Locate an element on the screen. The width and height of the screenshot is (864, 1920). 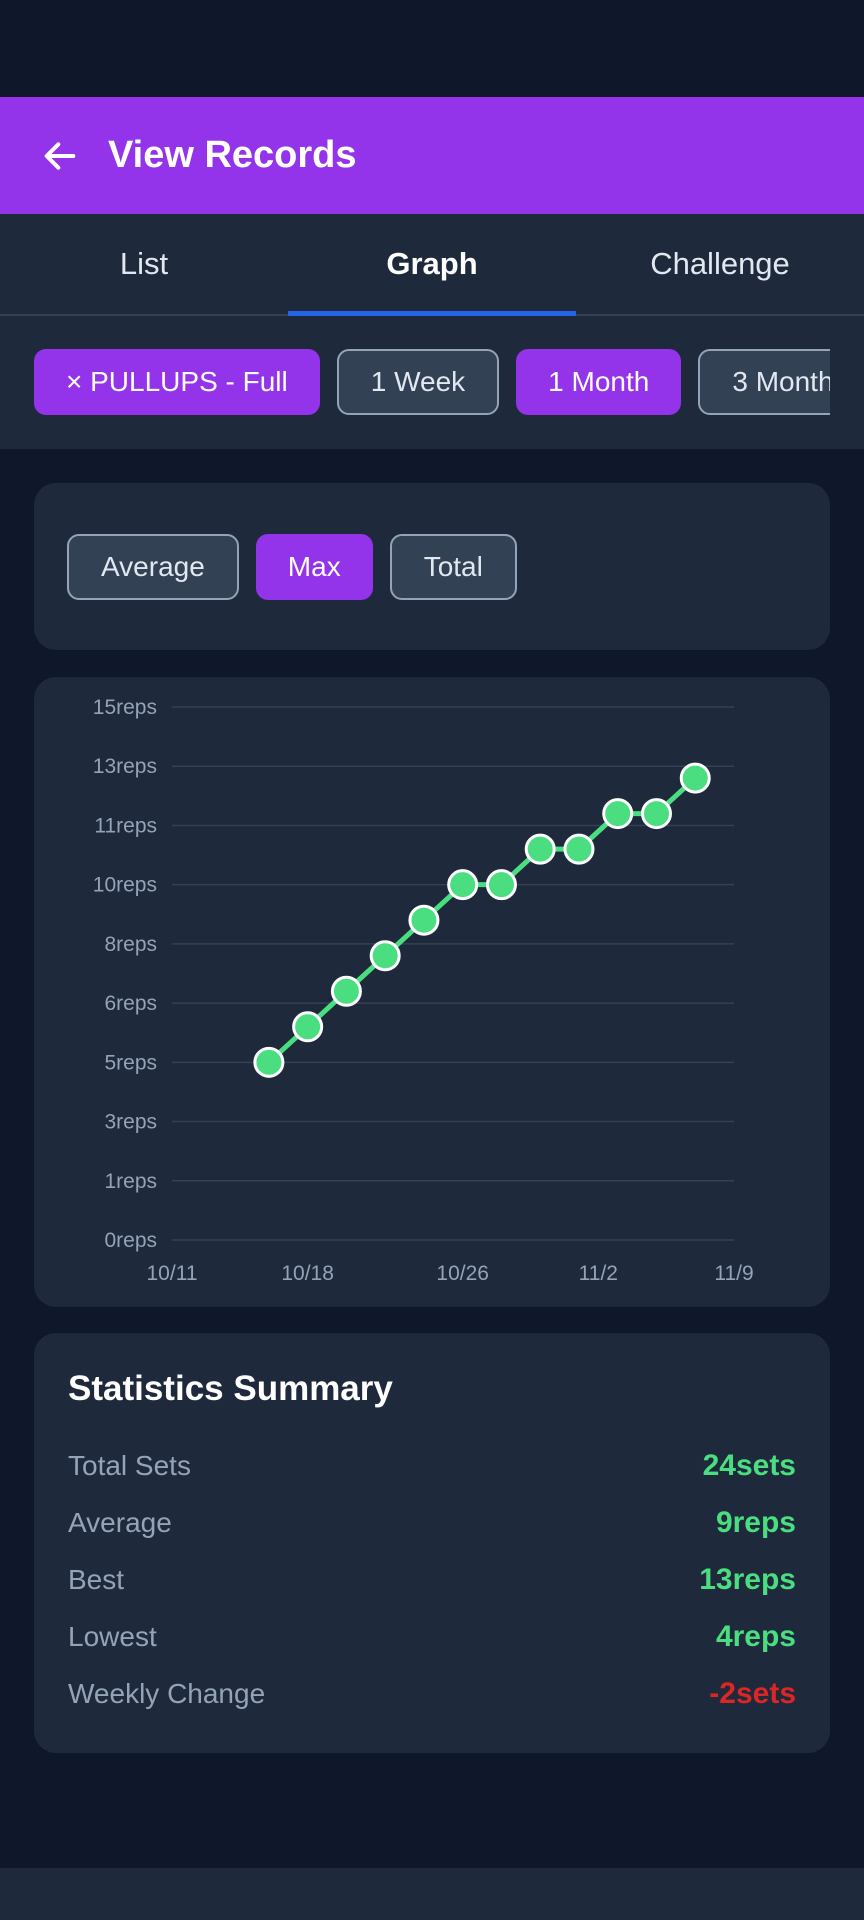
stat-value: 9reps is located at coordinates (755, 1522).